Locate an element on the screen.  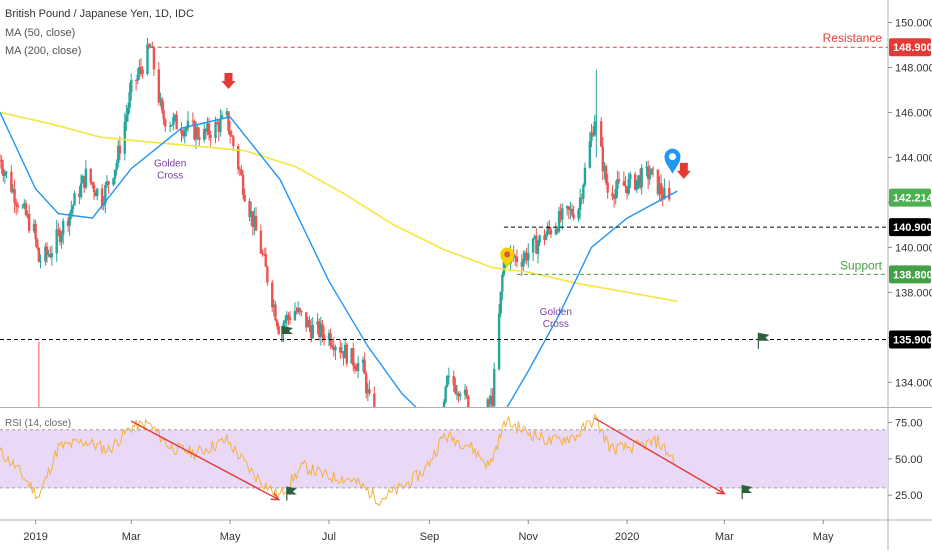
y-tick-label: 140.000 is located at coordinates (913, 248).